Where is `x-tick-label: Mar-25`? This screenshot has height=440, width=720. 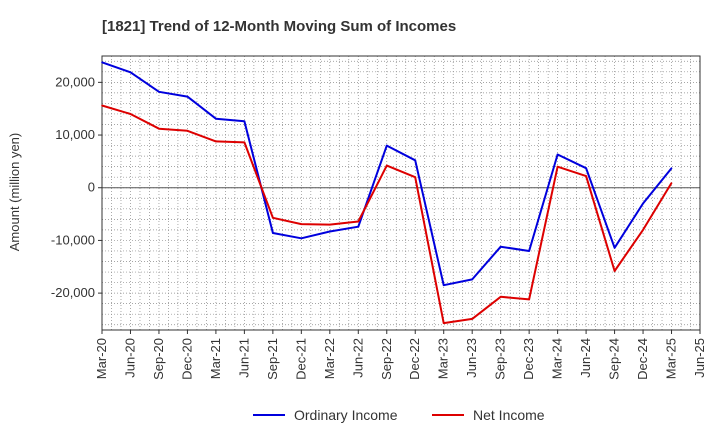 x-tick-label: Mar-25 is located at coordinates (671, 358).